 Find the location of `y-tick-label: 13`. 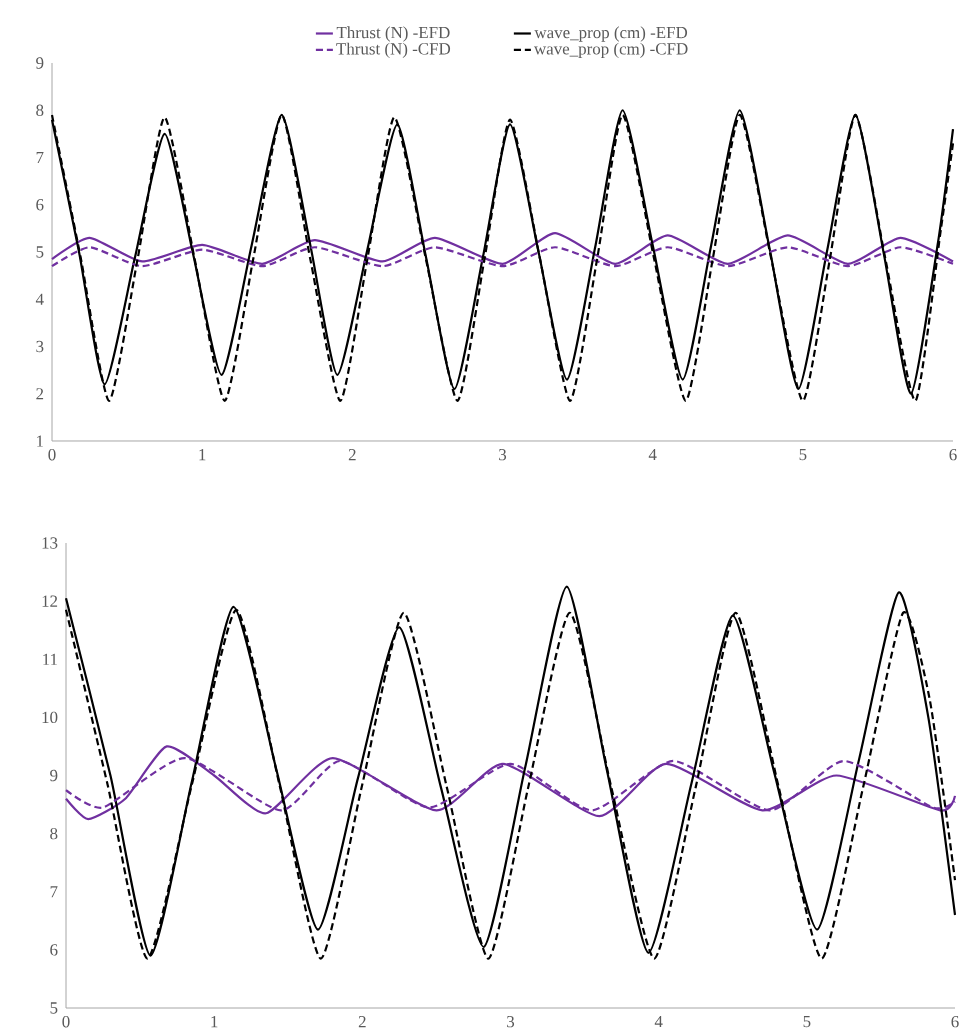

y-tick-label: 13 is located at coordinates (50, 543).